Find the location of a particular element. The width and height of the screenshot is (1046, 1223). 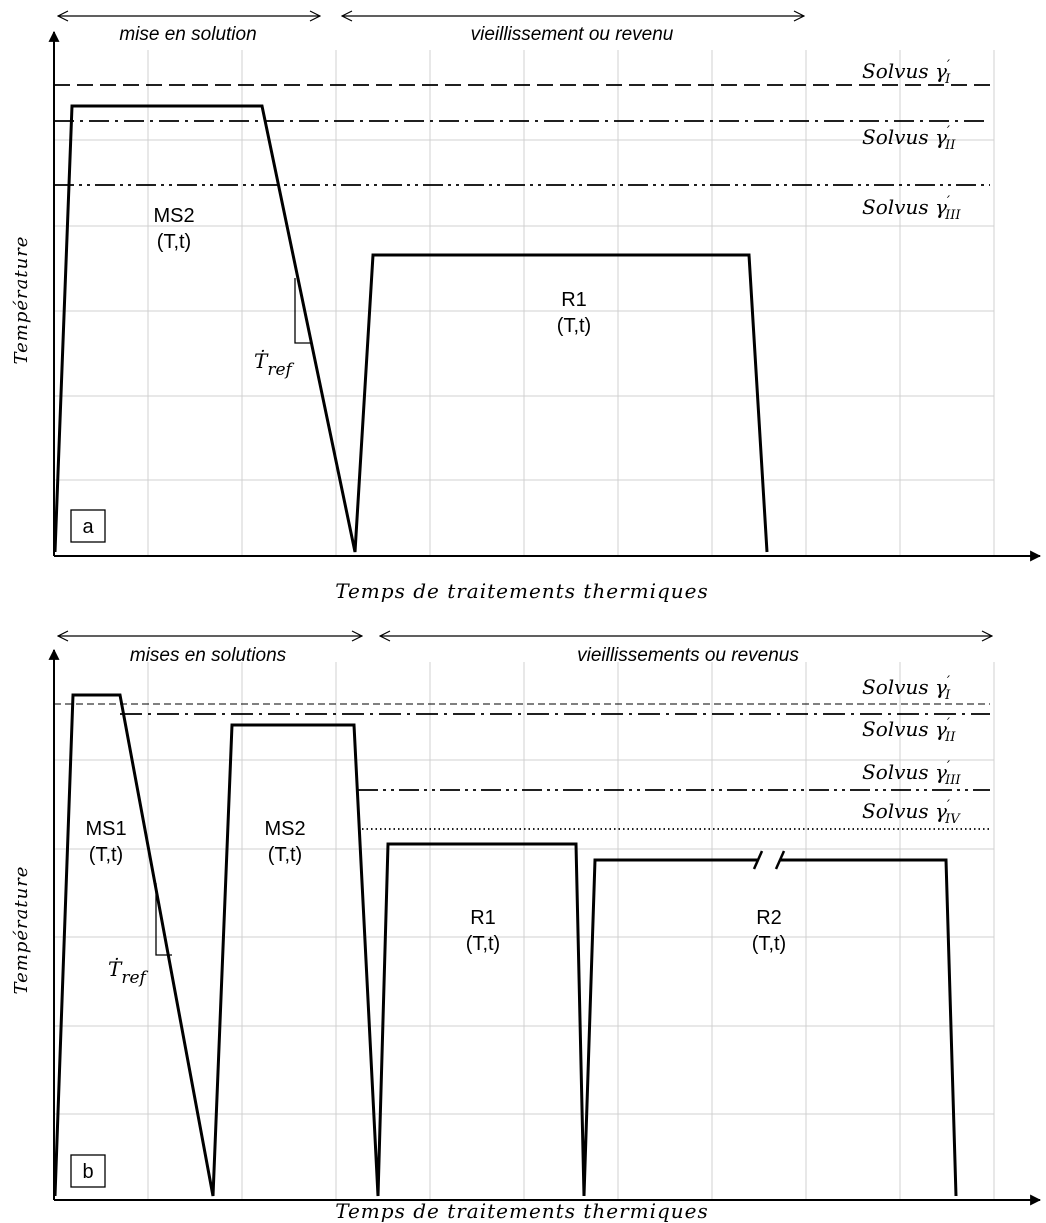

panel-a-step-2-name: R1 is located at coordinates (574, 300).